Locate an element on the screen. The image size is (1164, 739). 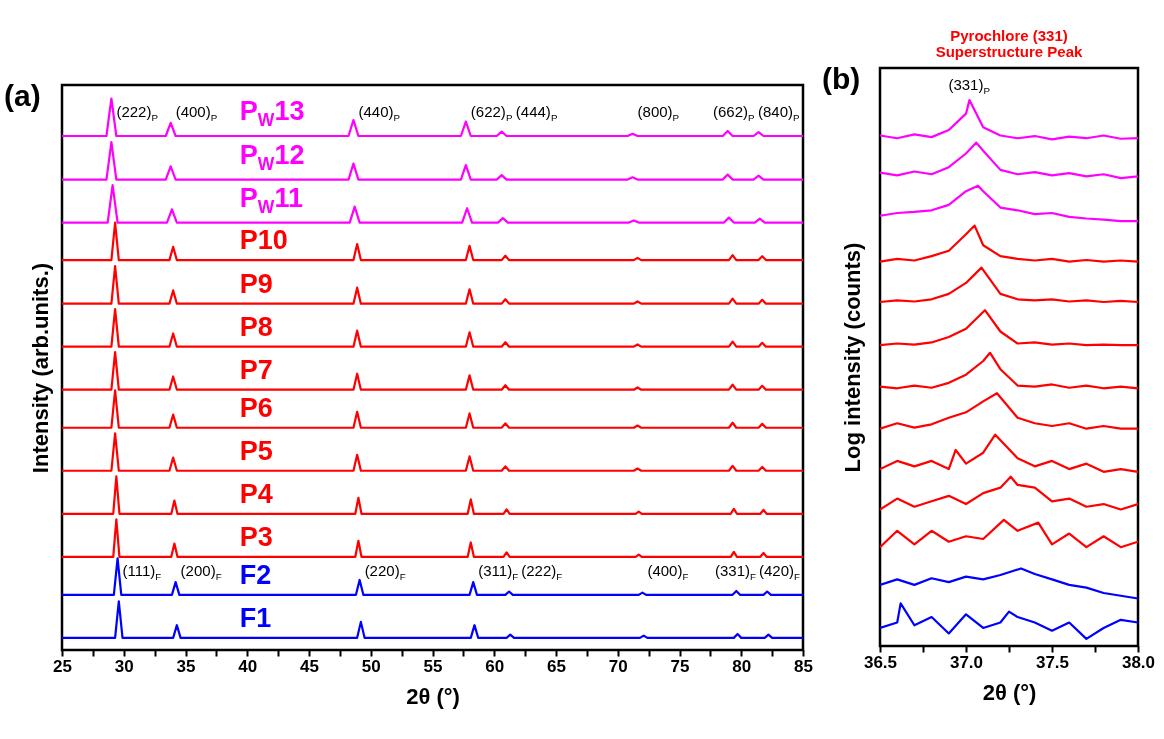
x-tick-label: 37.0 is located at coordinates (966, 662).